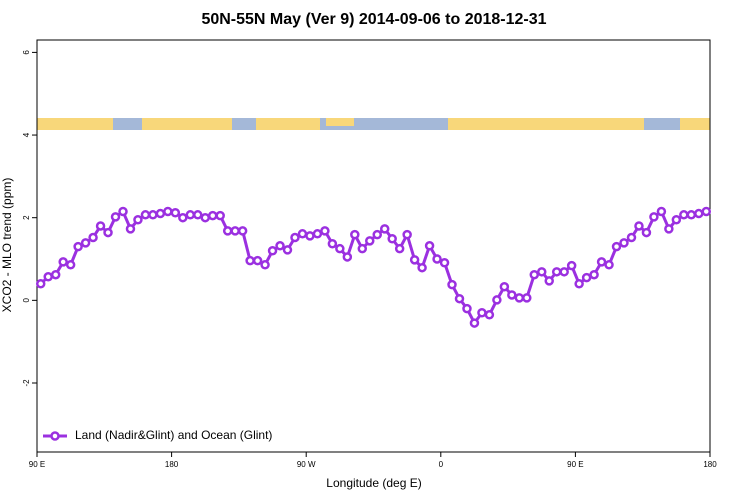  I want to click on y-tick-label: 2, so click(26, 217).